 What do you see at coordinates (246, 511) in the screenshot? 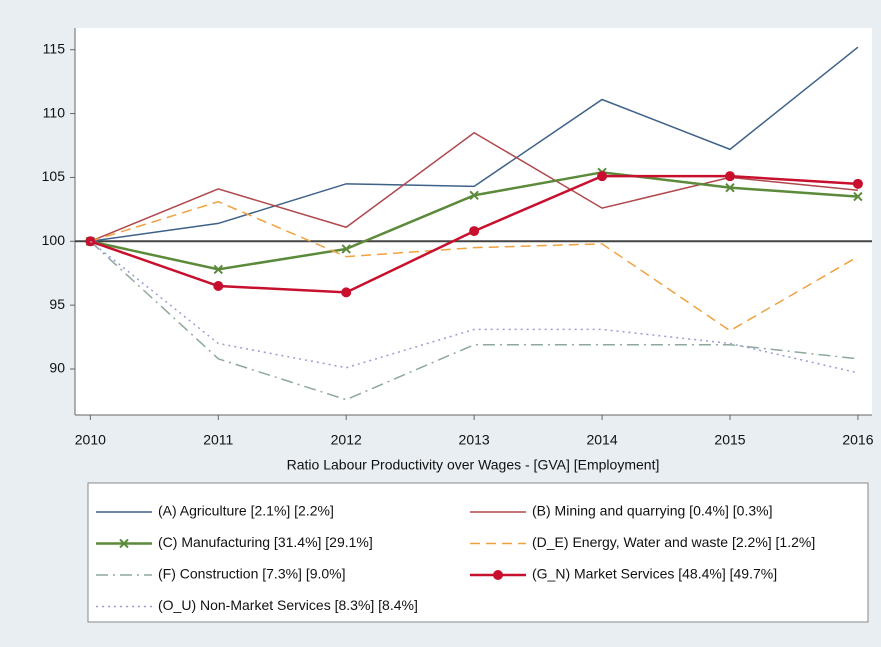
I see `legend-label: (A) Agriculture [2.1%] [2.2%]` at bounding box center [246, 511].